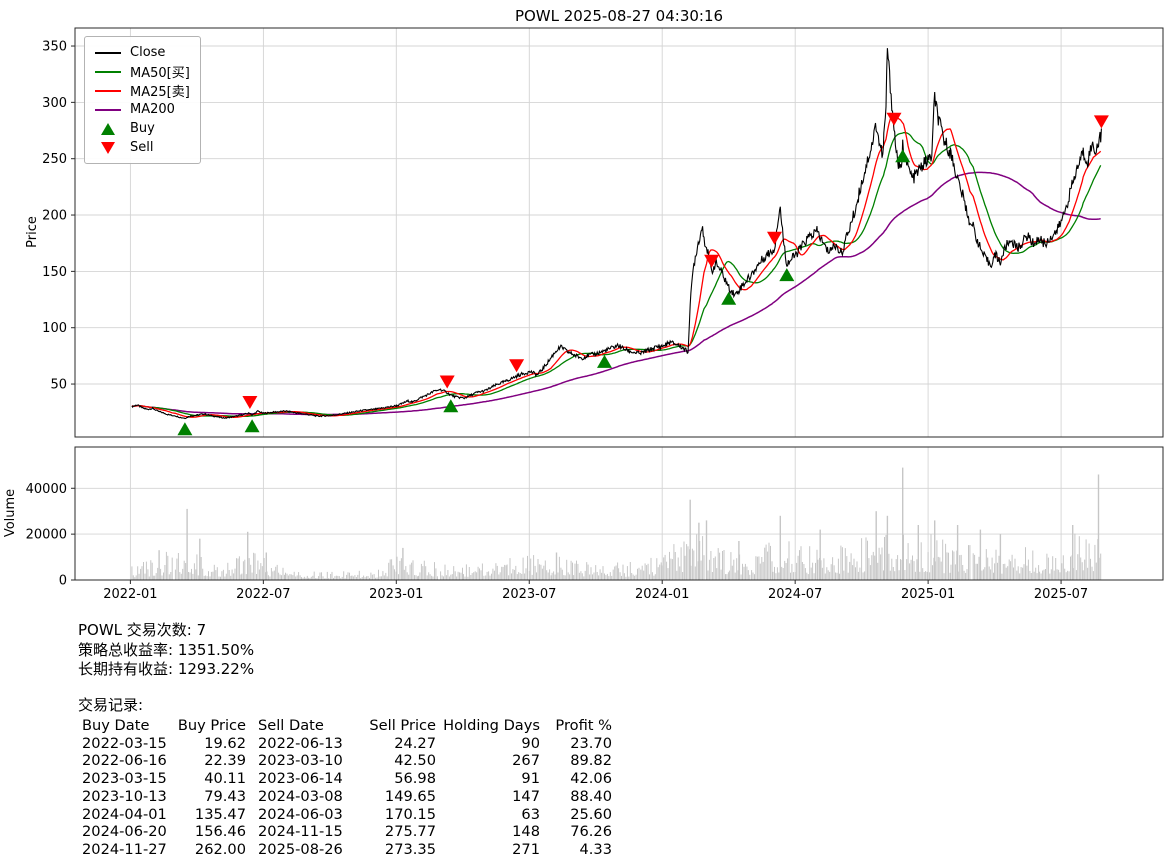 The height and width of the screenshot is (864, 1172). Describe the element at coordinates (410, 814) in the screenshot. I see `table-cell: 170.15` at that location.